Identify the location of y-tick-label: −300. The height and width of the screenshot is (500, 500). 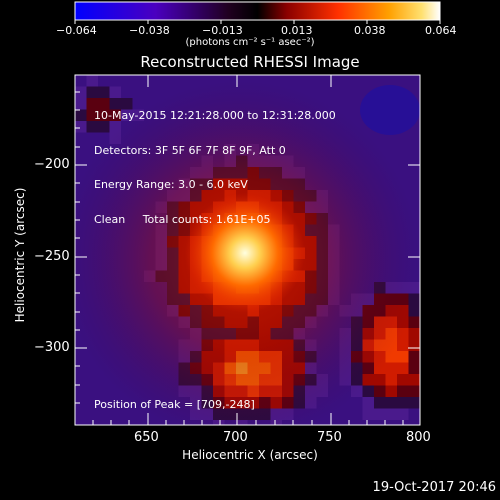
(52, 347).